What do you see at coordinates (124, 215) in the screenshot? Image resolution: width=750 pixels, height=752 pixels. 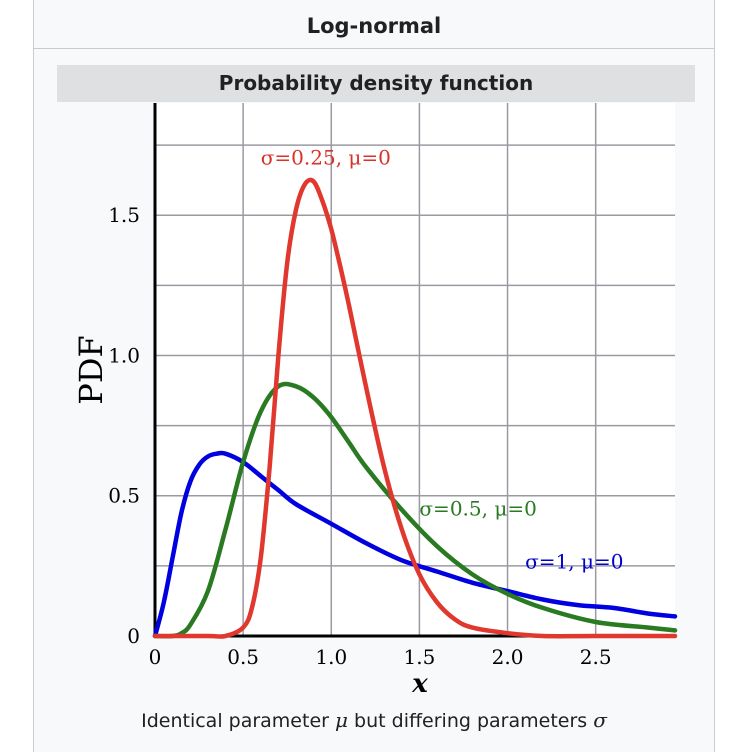 I see `y-tick-label: 1.5` at bounding box center [124, 215].